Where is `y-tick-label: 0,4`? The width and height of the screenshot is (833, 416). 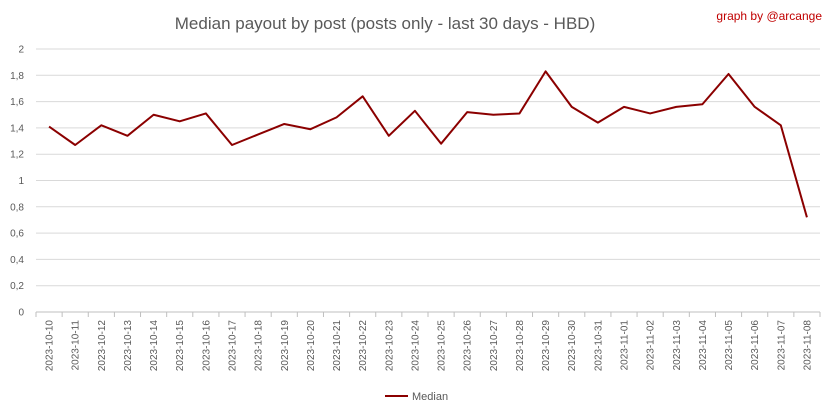
y-tick-label: 0,4 is located at coordinates (17, 260).